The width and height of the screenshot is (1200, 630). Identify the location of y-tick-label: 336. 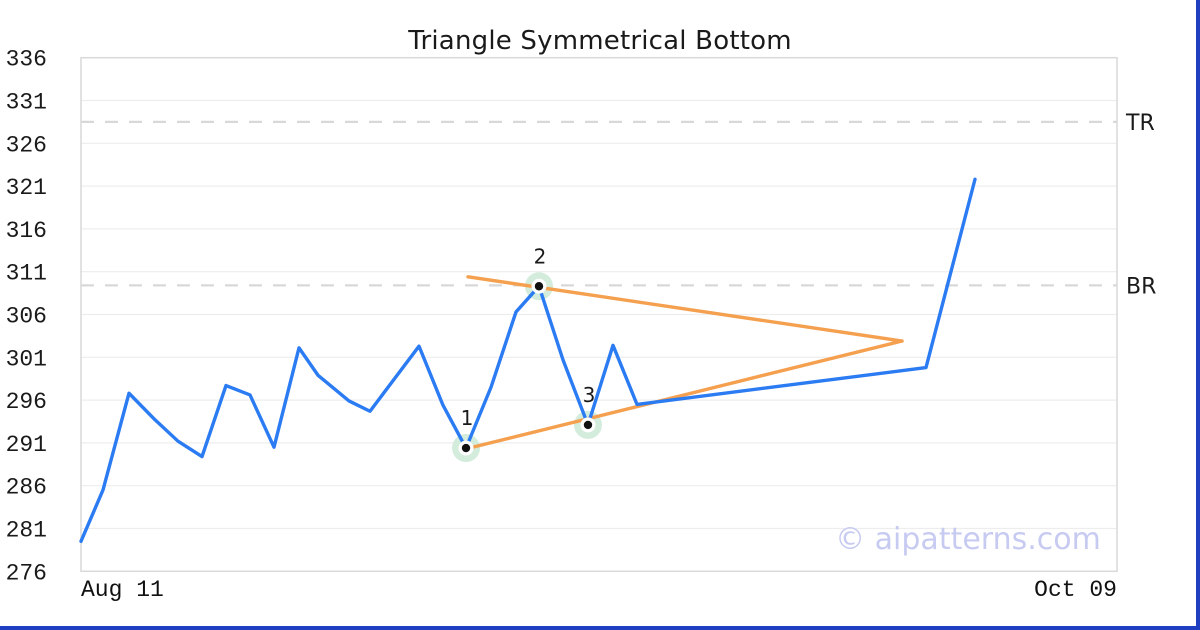
(26, 60).